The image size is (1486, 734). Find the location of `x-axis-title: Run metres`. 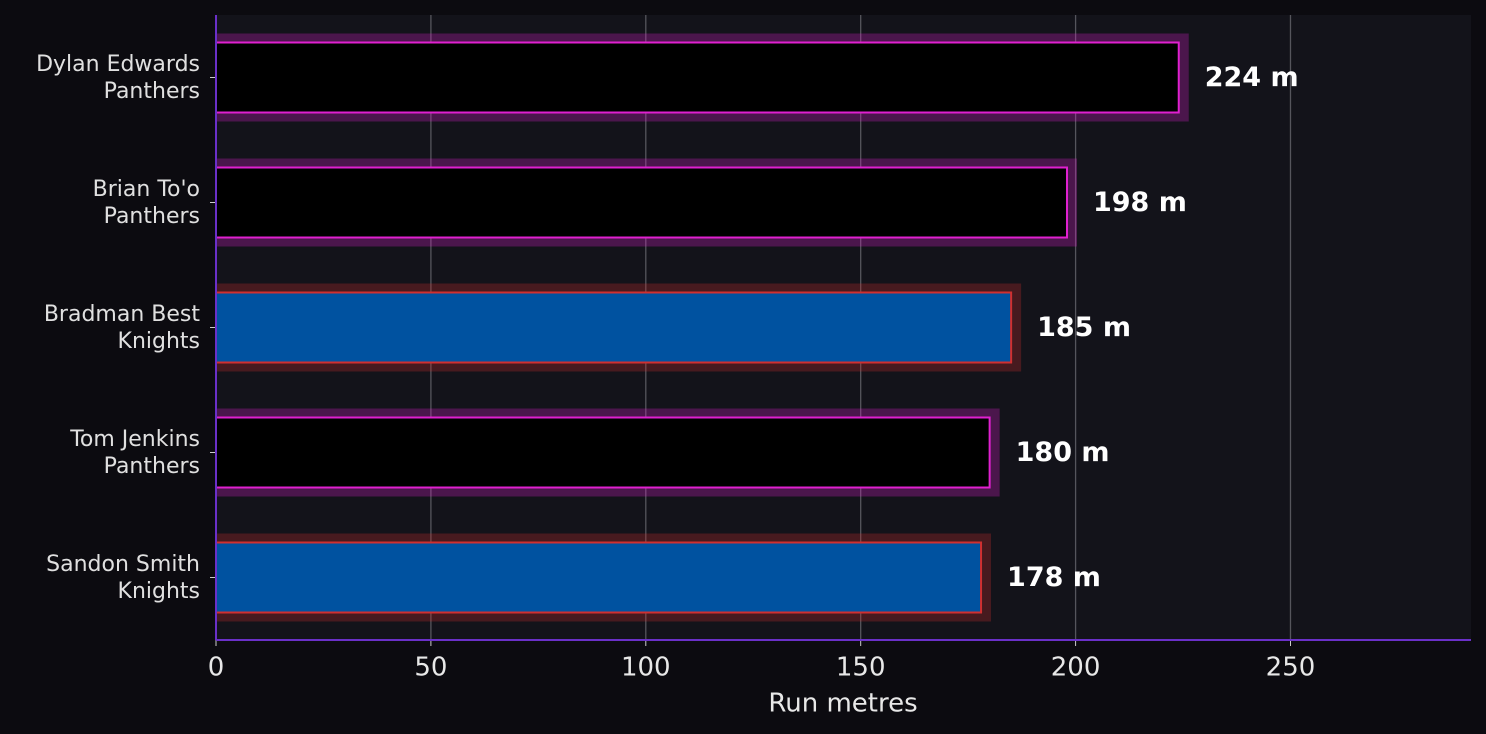

x-axis-title: Run metres is located at coordinates (842, 704).